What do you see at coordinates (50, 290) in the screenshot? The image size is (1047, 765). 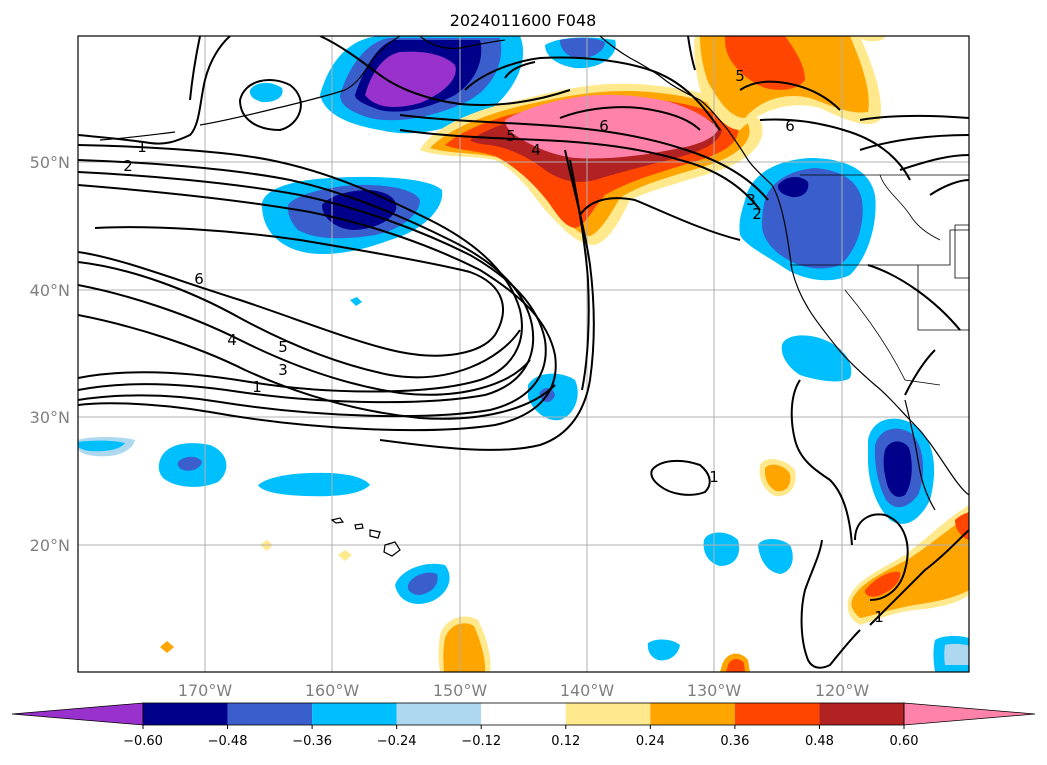 I see `lat-label-40n: 40°N` at bounding box center [50, 290].